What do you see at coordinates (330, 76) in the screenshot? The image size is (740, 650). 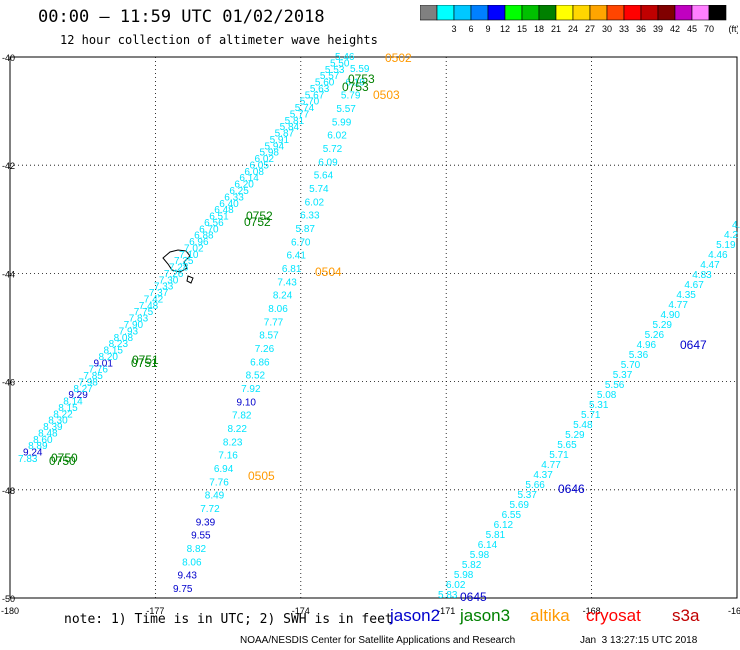 I see `swh-value-track-a: 5.57` at bounding box center [330, 76].